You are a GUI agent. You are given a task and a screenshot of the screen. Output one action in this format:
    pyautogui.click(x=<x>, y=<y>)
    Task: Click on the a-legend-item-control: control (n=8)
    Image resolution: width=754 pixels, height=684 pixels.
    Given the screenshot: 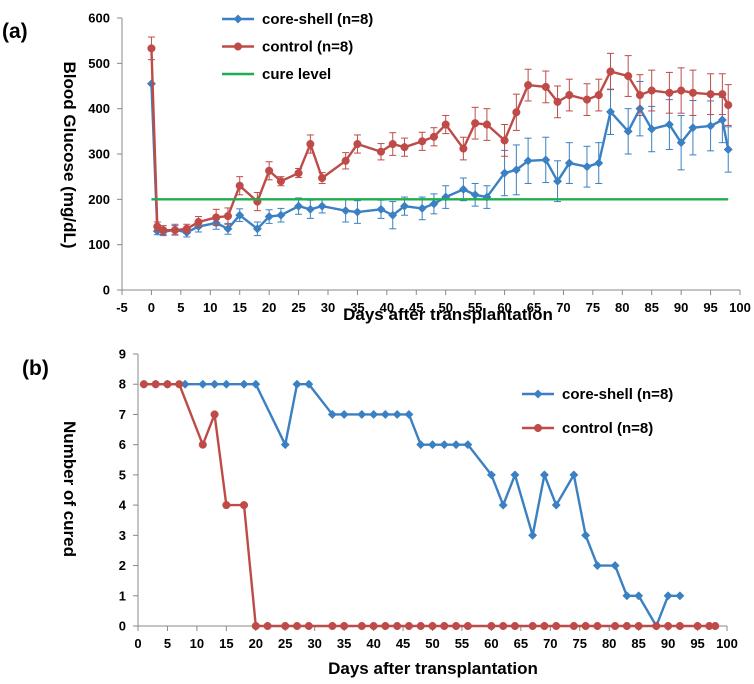 What is the action you would take?
    pyautogui.click(x=287, y=47)
    